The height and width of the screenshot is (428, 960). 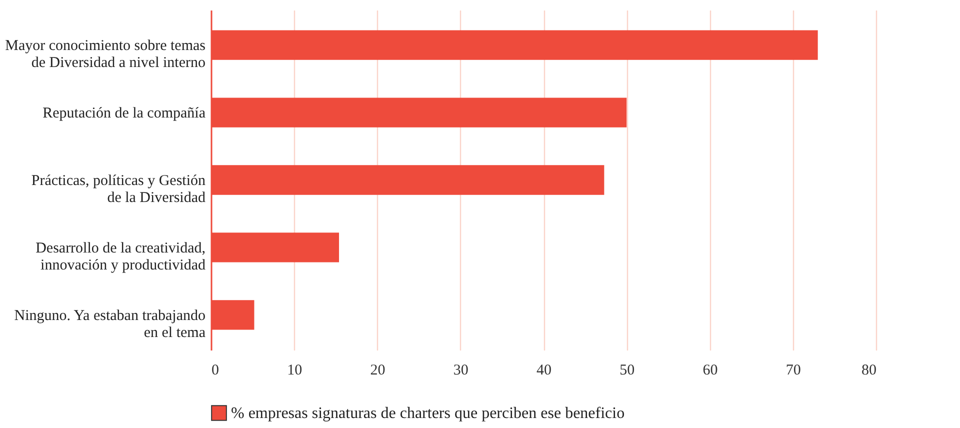 I want to click on x-tick-label: 70, so click(x=793, y=370).